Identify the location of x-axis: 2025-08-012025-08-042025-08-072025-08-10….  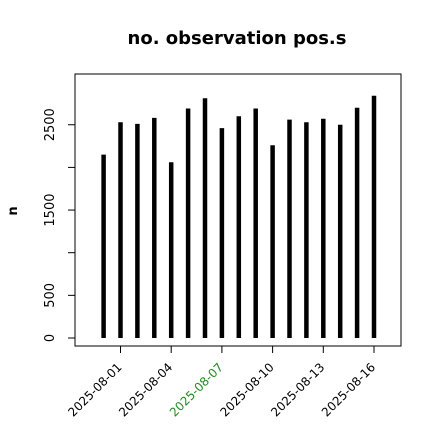
(221, 382).